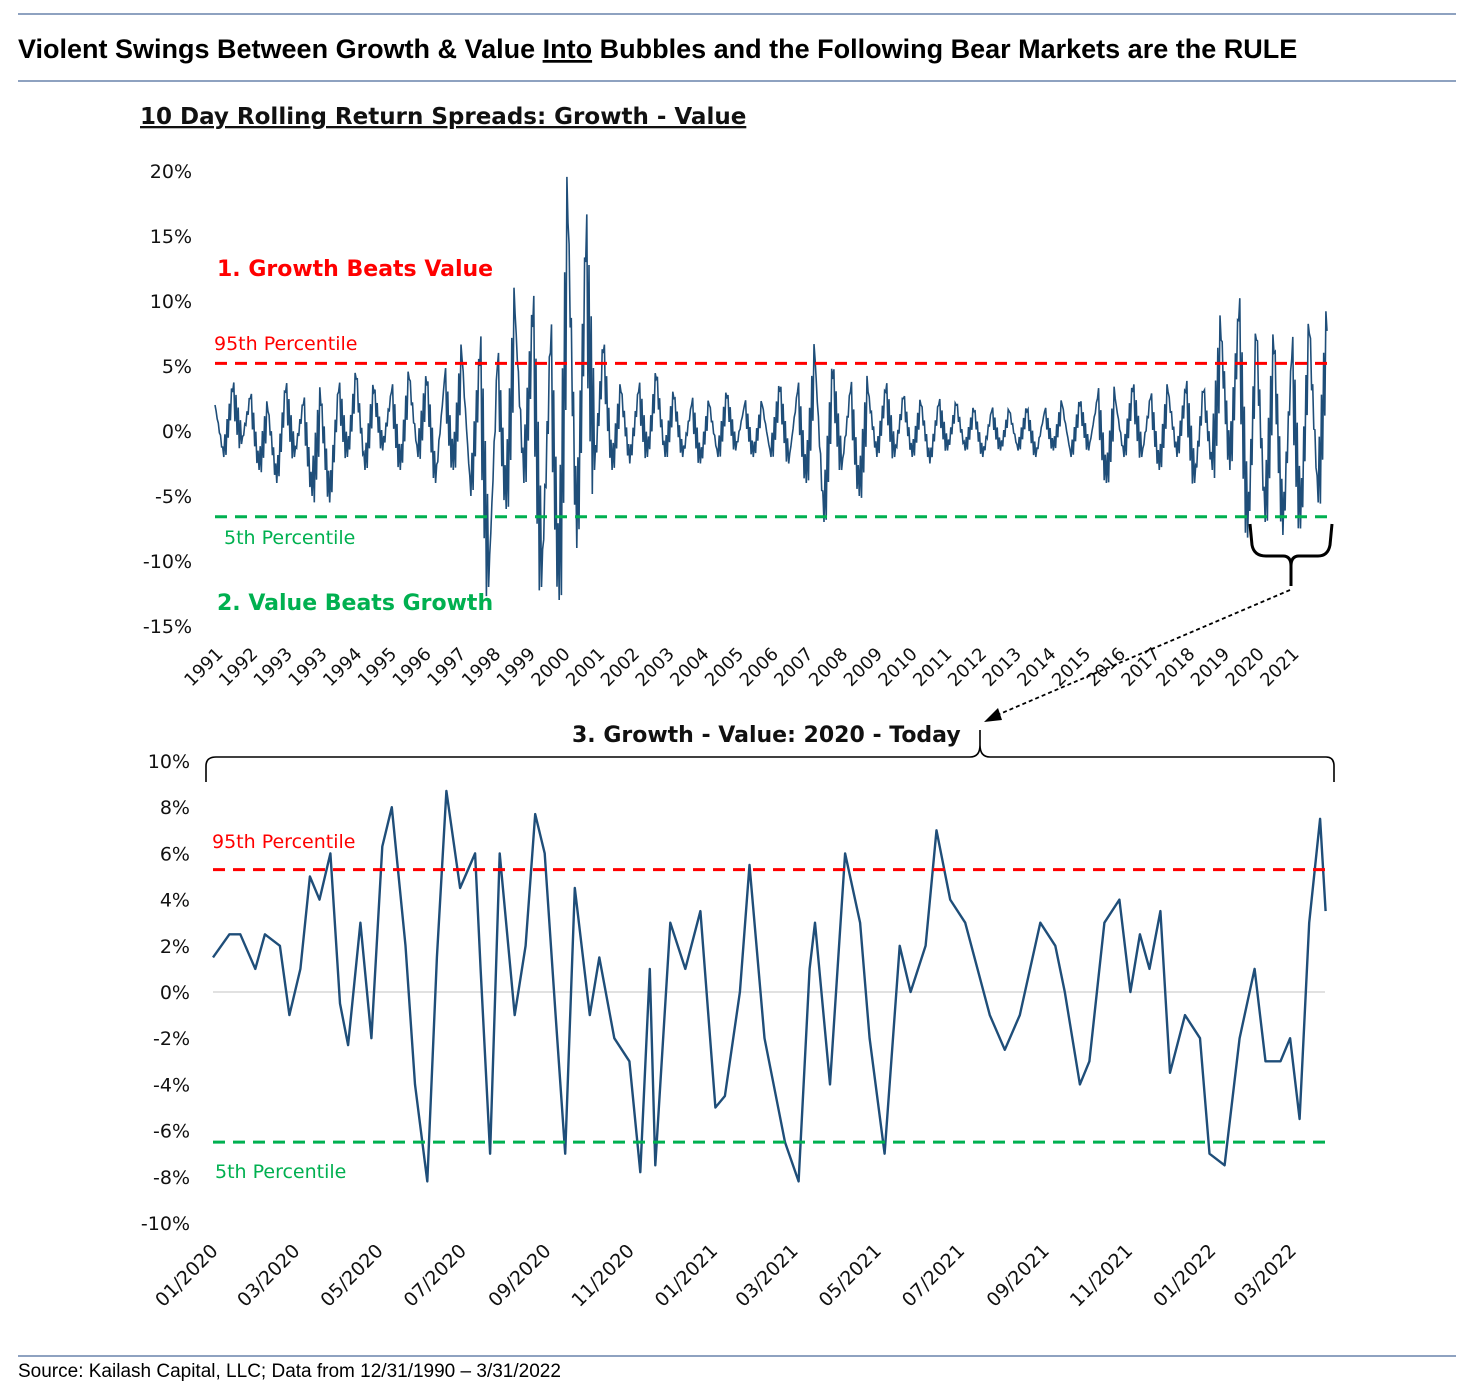  Describe the element at coordinates (203, 667) in the screenshot. I see `top-x-tick-label: 1991` at that location.